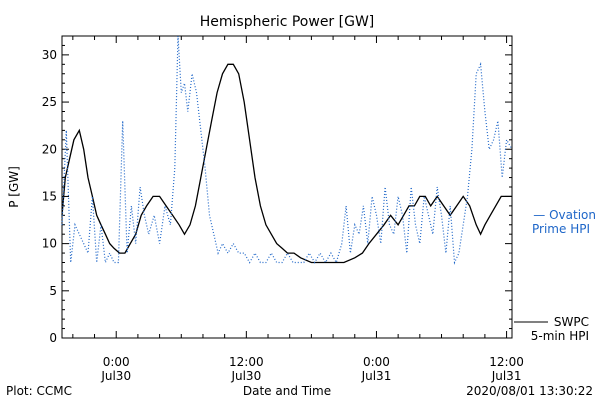 The width and height of the screenshot is (600, 400). Describe the element at coordinates (49, 55) in the screenshot. I see `y-tick-label: 30` at that location.